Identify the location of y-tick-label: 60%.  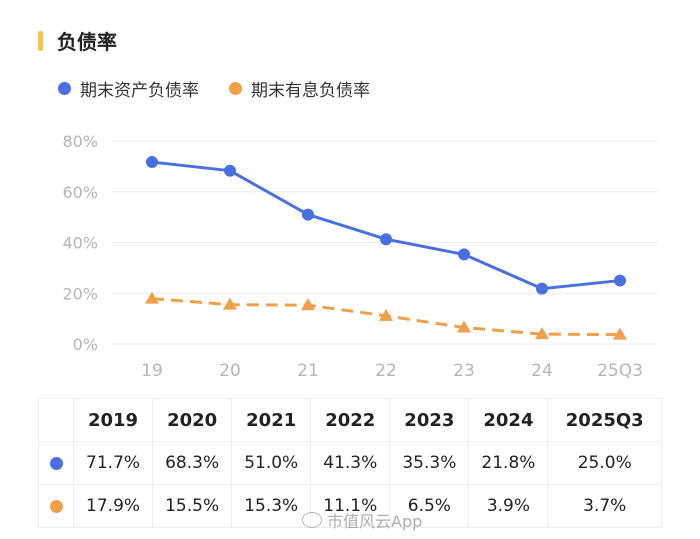
(80, 192).